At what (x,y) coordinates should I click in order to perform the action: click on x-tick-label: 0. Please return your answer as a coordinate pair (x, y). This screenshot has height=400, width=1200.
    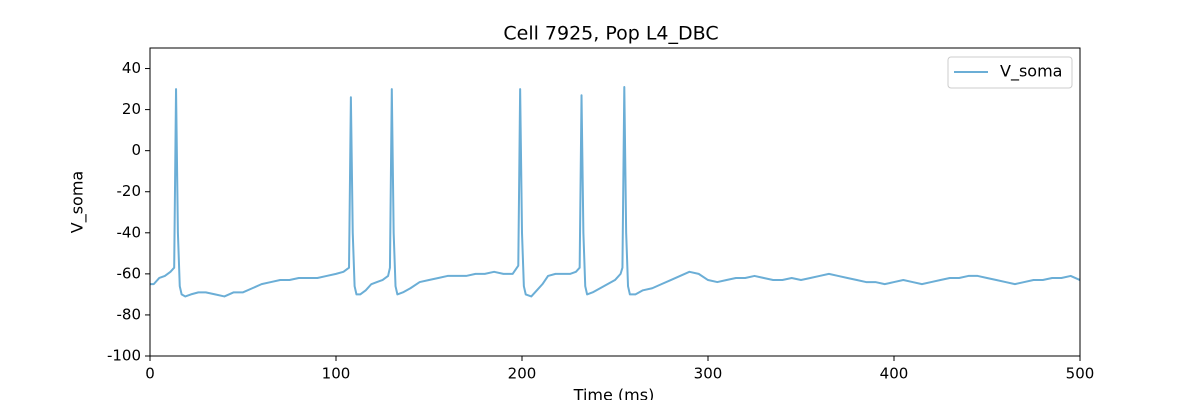
    Looking at the image, I should click on (150, 374).